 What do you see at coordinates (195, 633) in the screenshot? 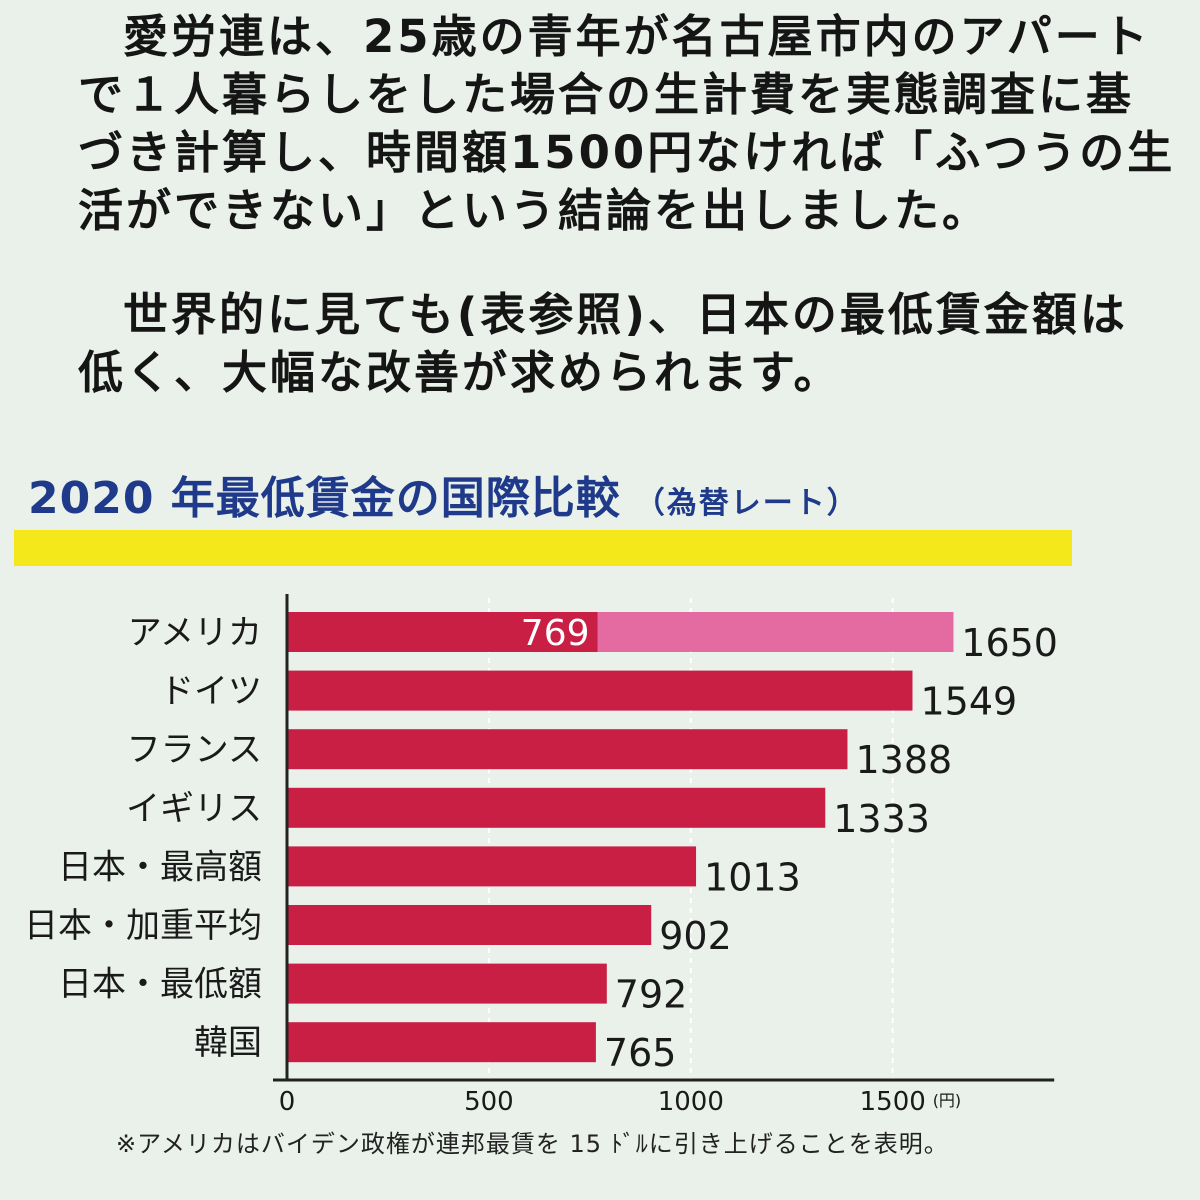
I see `category-label: アメリカ` at bounding box center [195, 633].